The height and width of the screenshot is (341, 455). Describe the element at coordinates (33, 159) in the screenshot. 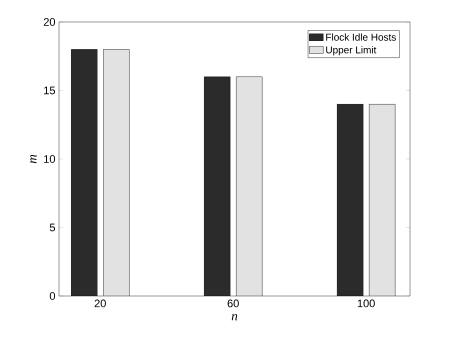

I see `y-axis-title: m` at that location.